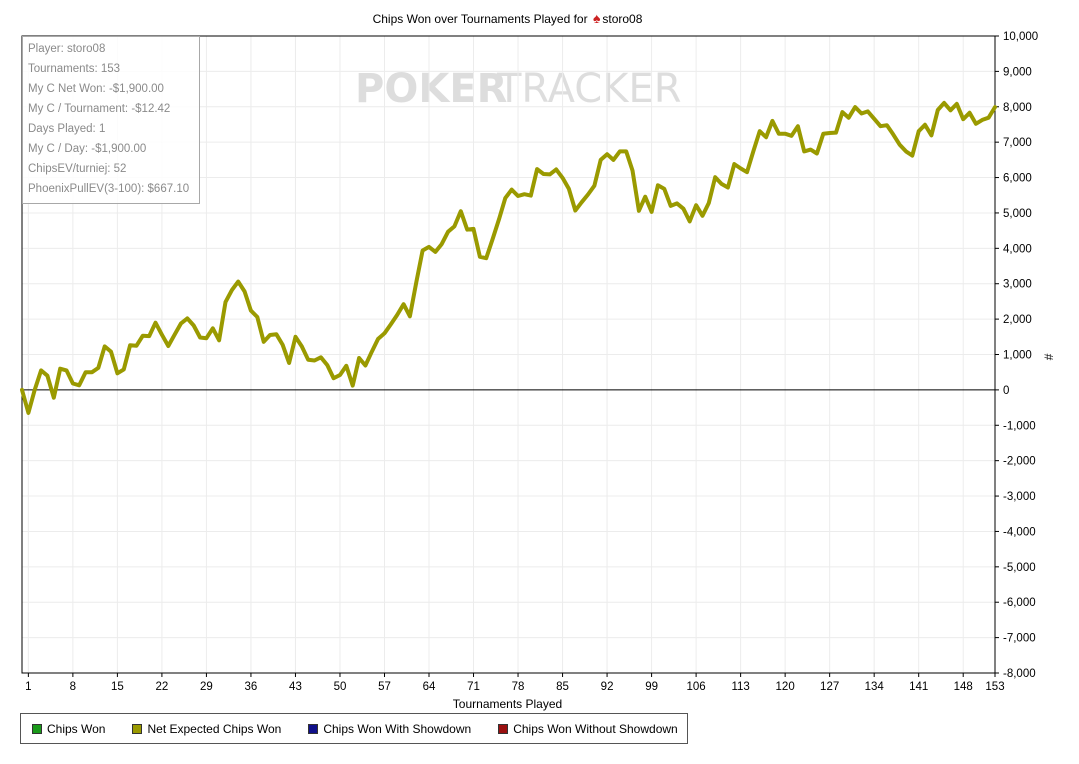 The width and height of the screenshot is (1079, 764). Describe the element at coordinates (1019, 497) in the screenshot. I see `y-tick-label: -3,000` at that location.